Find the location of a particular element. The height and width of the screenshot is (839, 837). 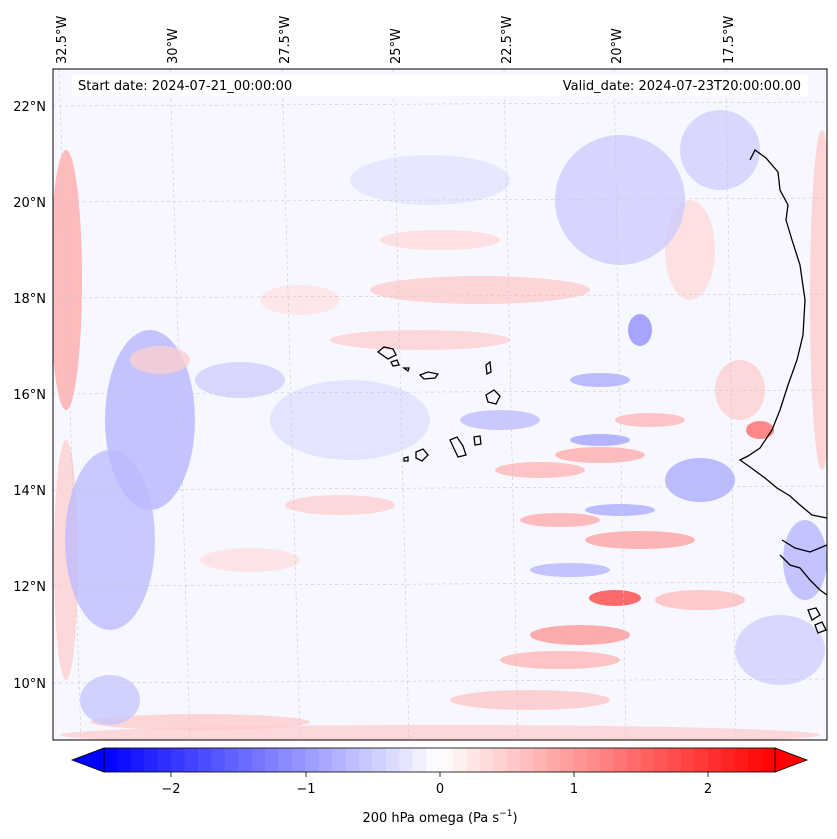

colorbar-bands is located at coordinates (440, 760).